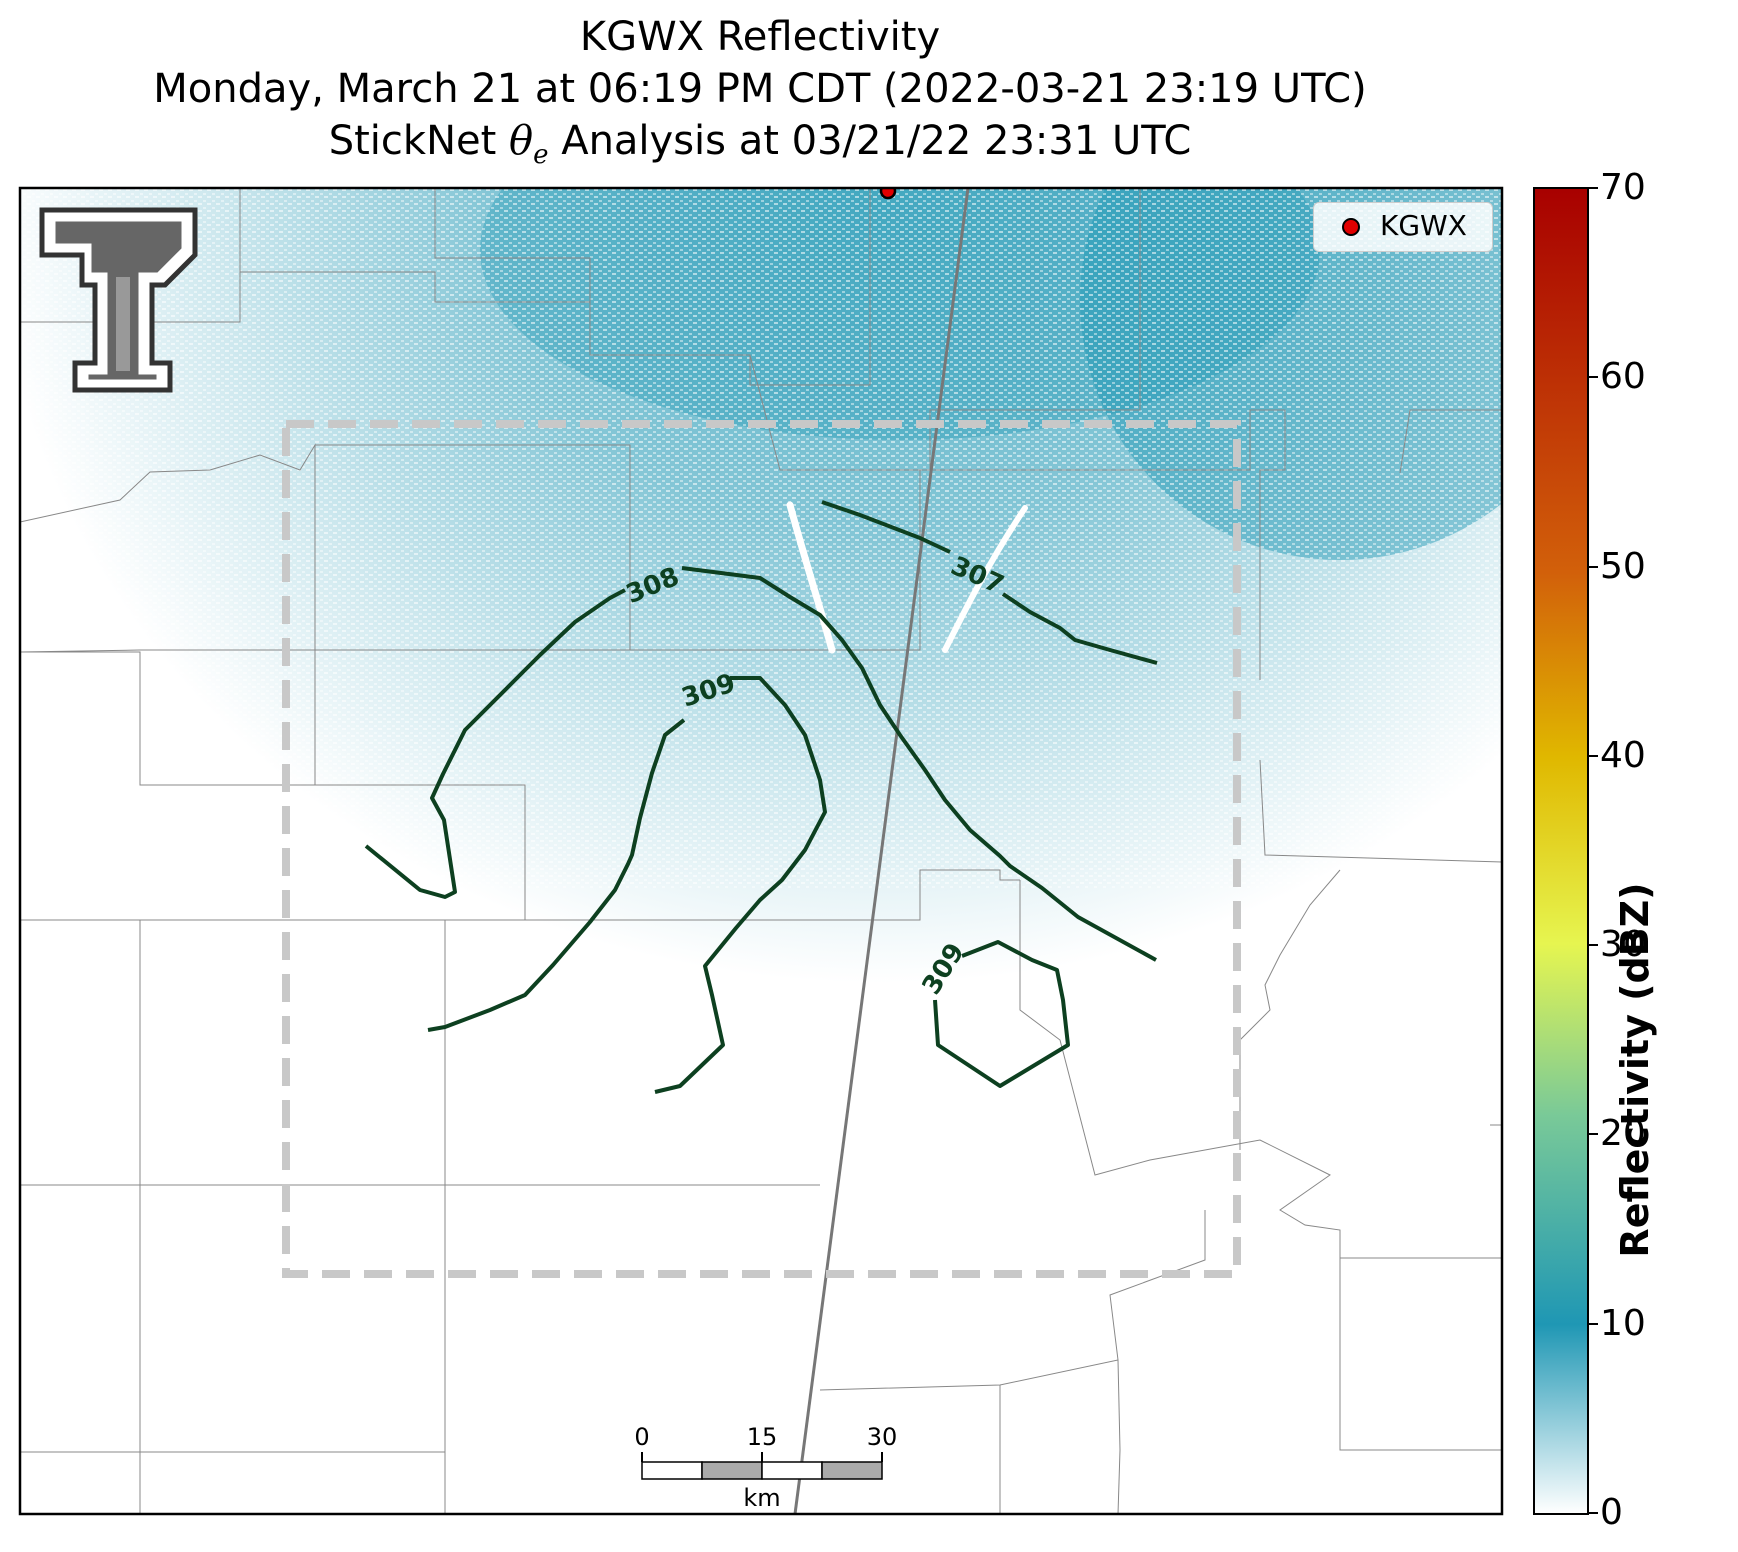 The height and width of the screenshot is (1552, 1738). Describe the element at coordinates (1623, 944) in the screenshot. I see `colorbar-tick: 30` at that location.